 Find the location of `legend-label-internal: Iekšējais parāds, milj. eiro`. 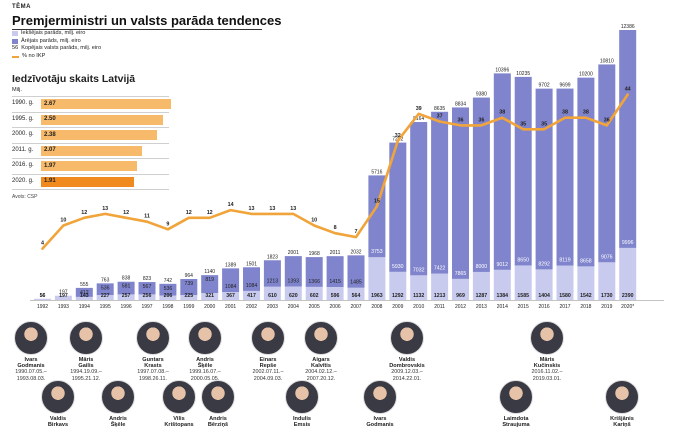

legend-label-internal: Iekšējais parāds, milj. eiro is located at coordinates (53, 33).